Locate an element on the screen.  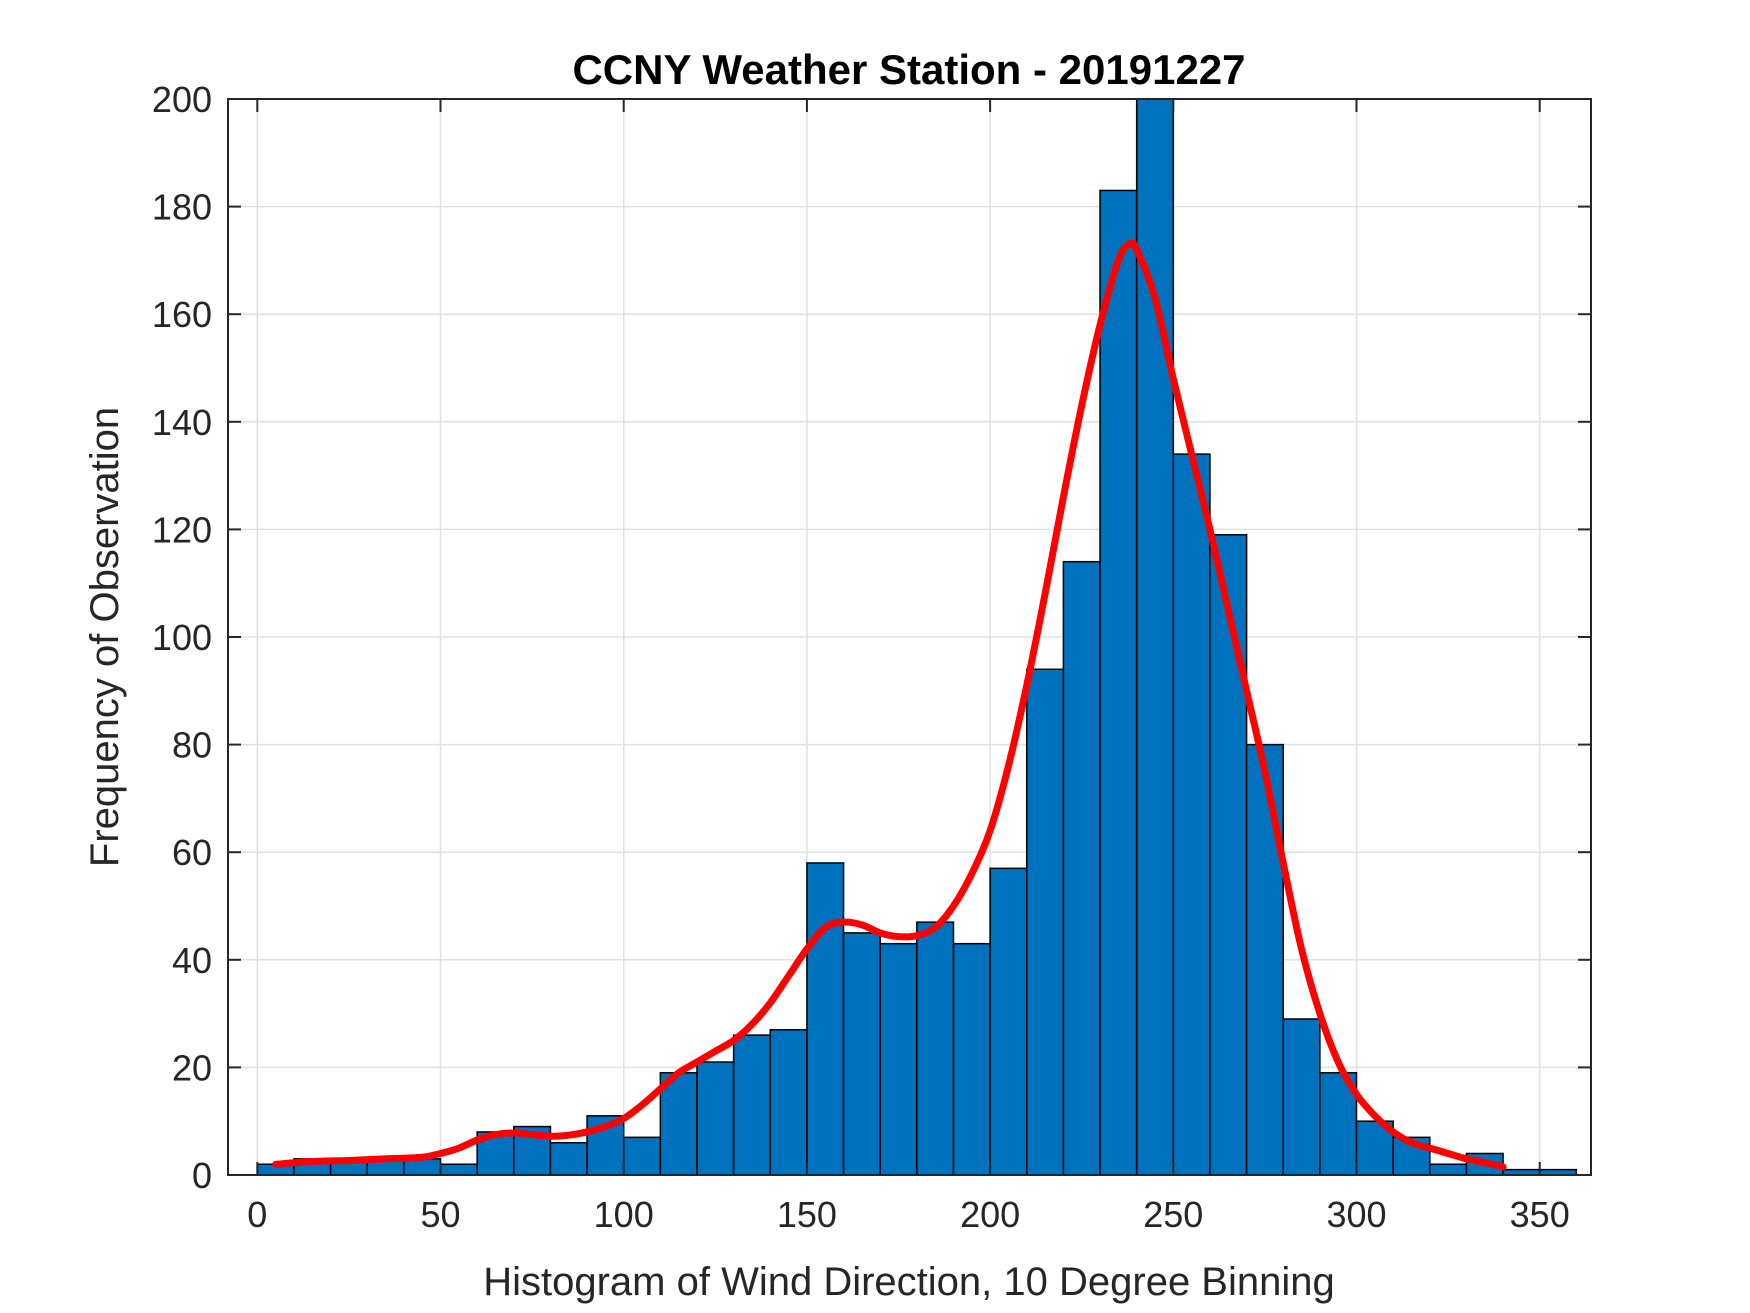
y-tick-label: 100 is located at coordinates (182, 637).